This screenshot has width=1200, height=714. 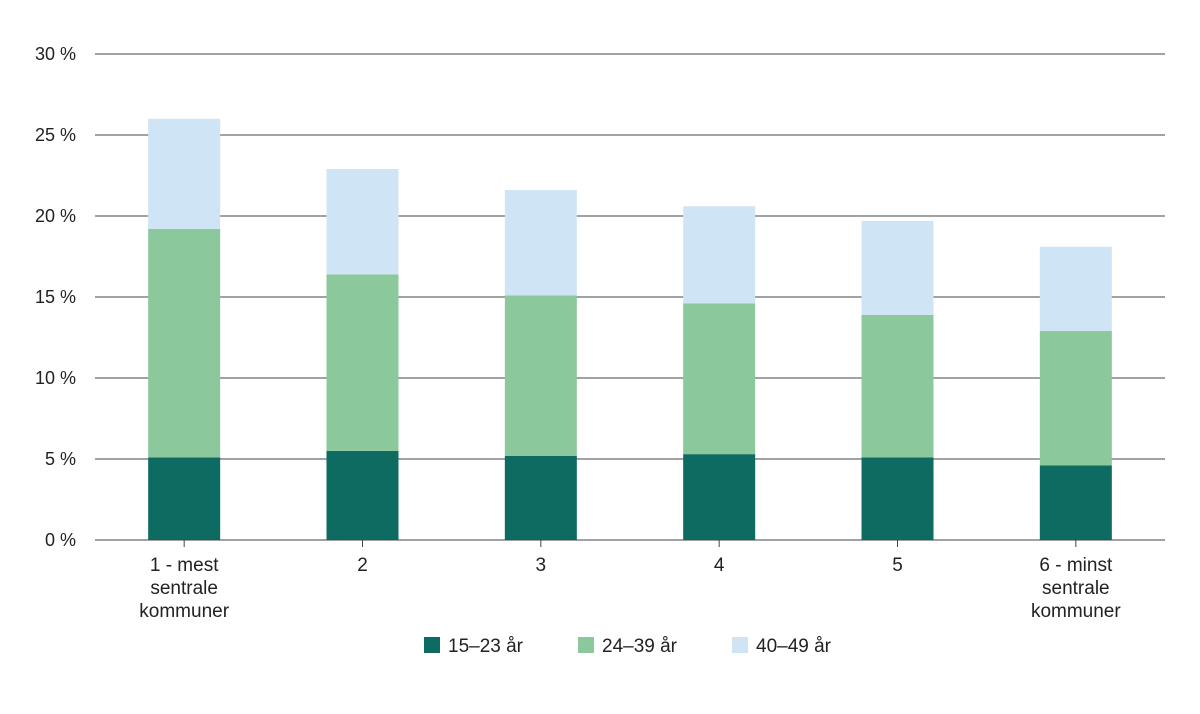 I want to click on x-category-label: 1 - mest sentrale kommuner, so click(x=184, y=588).